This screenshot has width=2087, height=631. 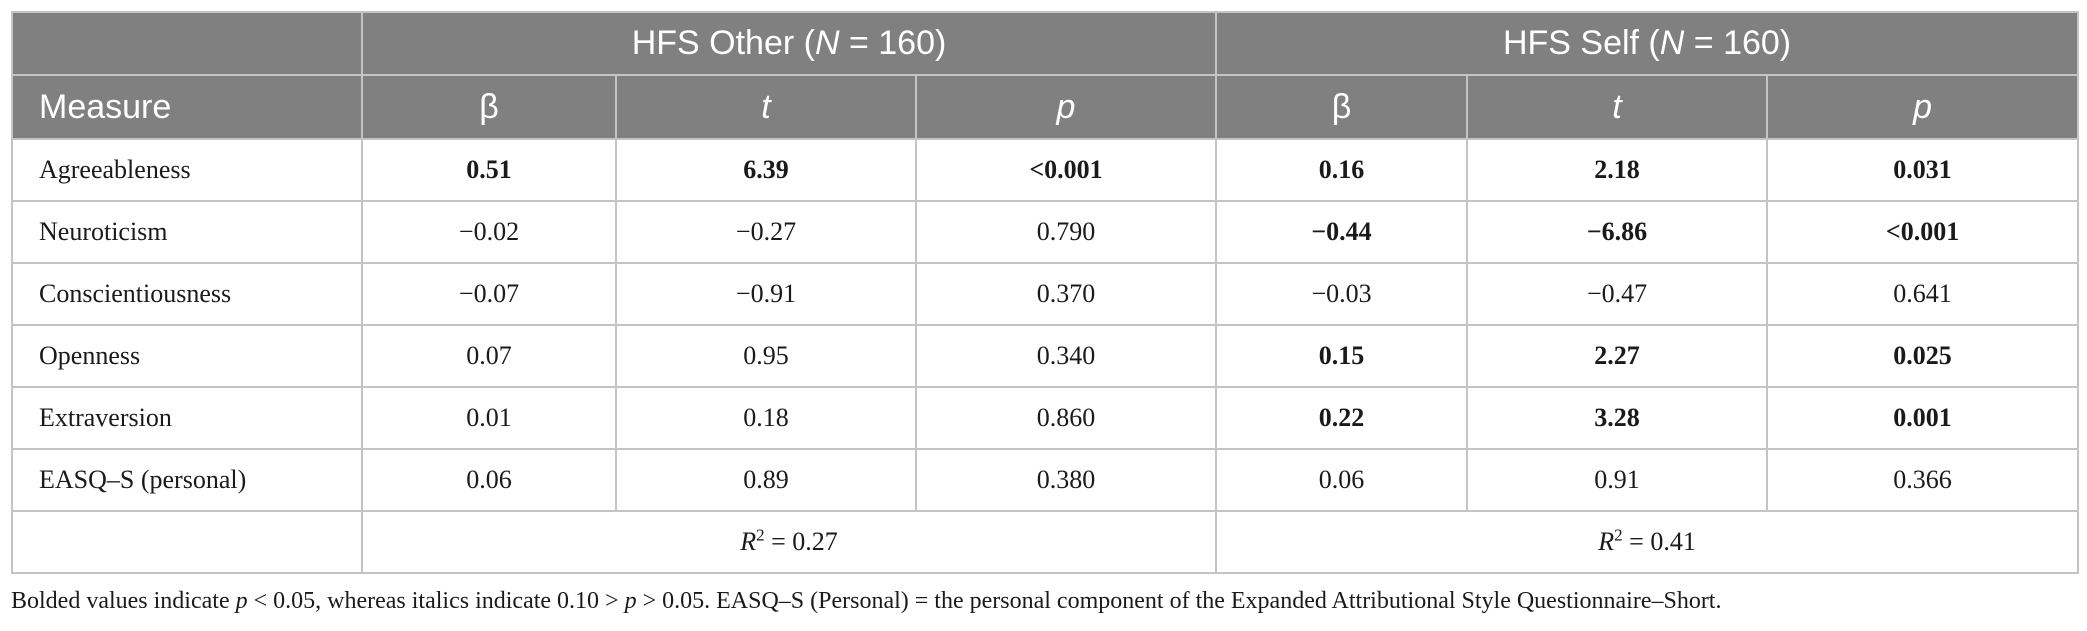 I want to click on hfs-self-suffix: = 160), so click(x=1738, y=43).